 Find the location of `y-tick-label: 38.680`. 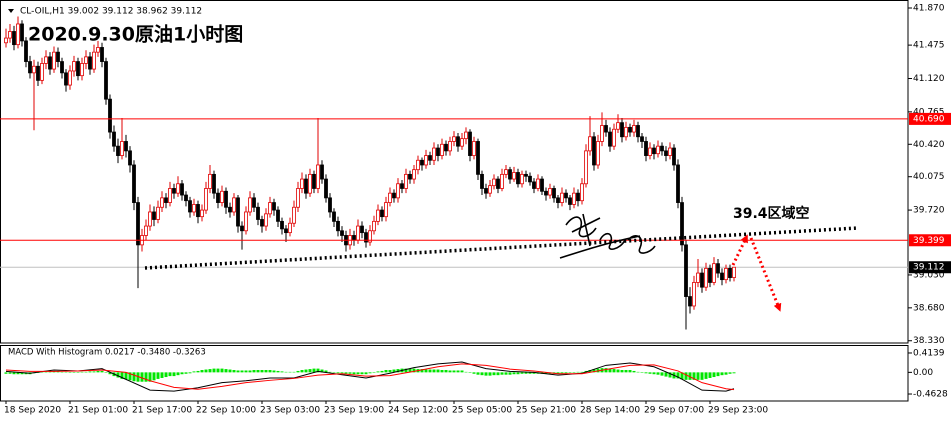

y-tick-label: 38.680 is located at coordinates (929, 308).